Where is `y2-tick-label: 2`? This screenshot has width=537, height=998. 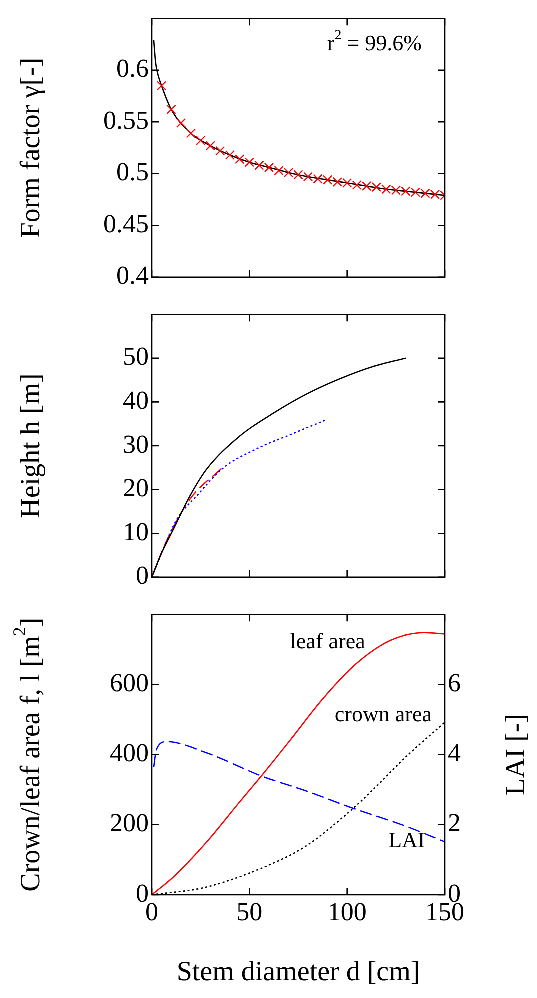
y2-tick-label: 2 is located at coordinates (454, 823).